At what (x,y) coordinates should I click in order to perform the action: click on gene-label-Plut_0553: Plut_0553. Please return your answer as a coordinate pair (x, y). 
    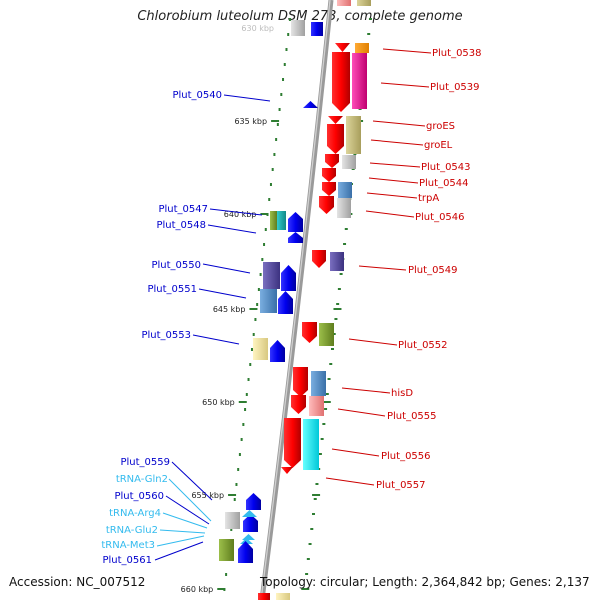
    Looking at the image, I should click on (166, 335).